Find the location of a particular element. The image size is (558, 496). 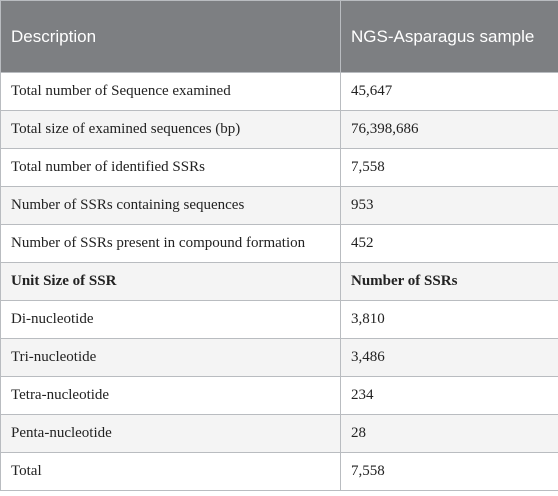

table-row: Total number of Sequence examined 45,647 is located at coordinates (279, 91).